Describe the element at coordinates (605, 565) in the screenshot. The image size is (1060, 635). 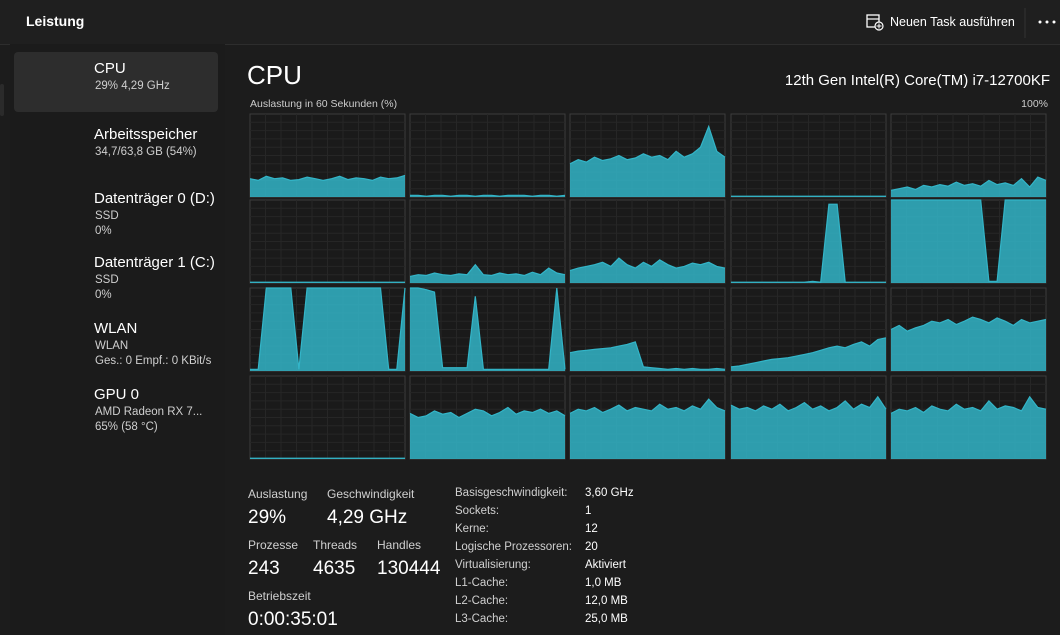
I see `spec-value: Aktiviert` at that location.